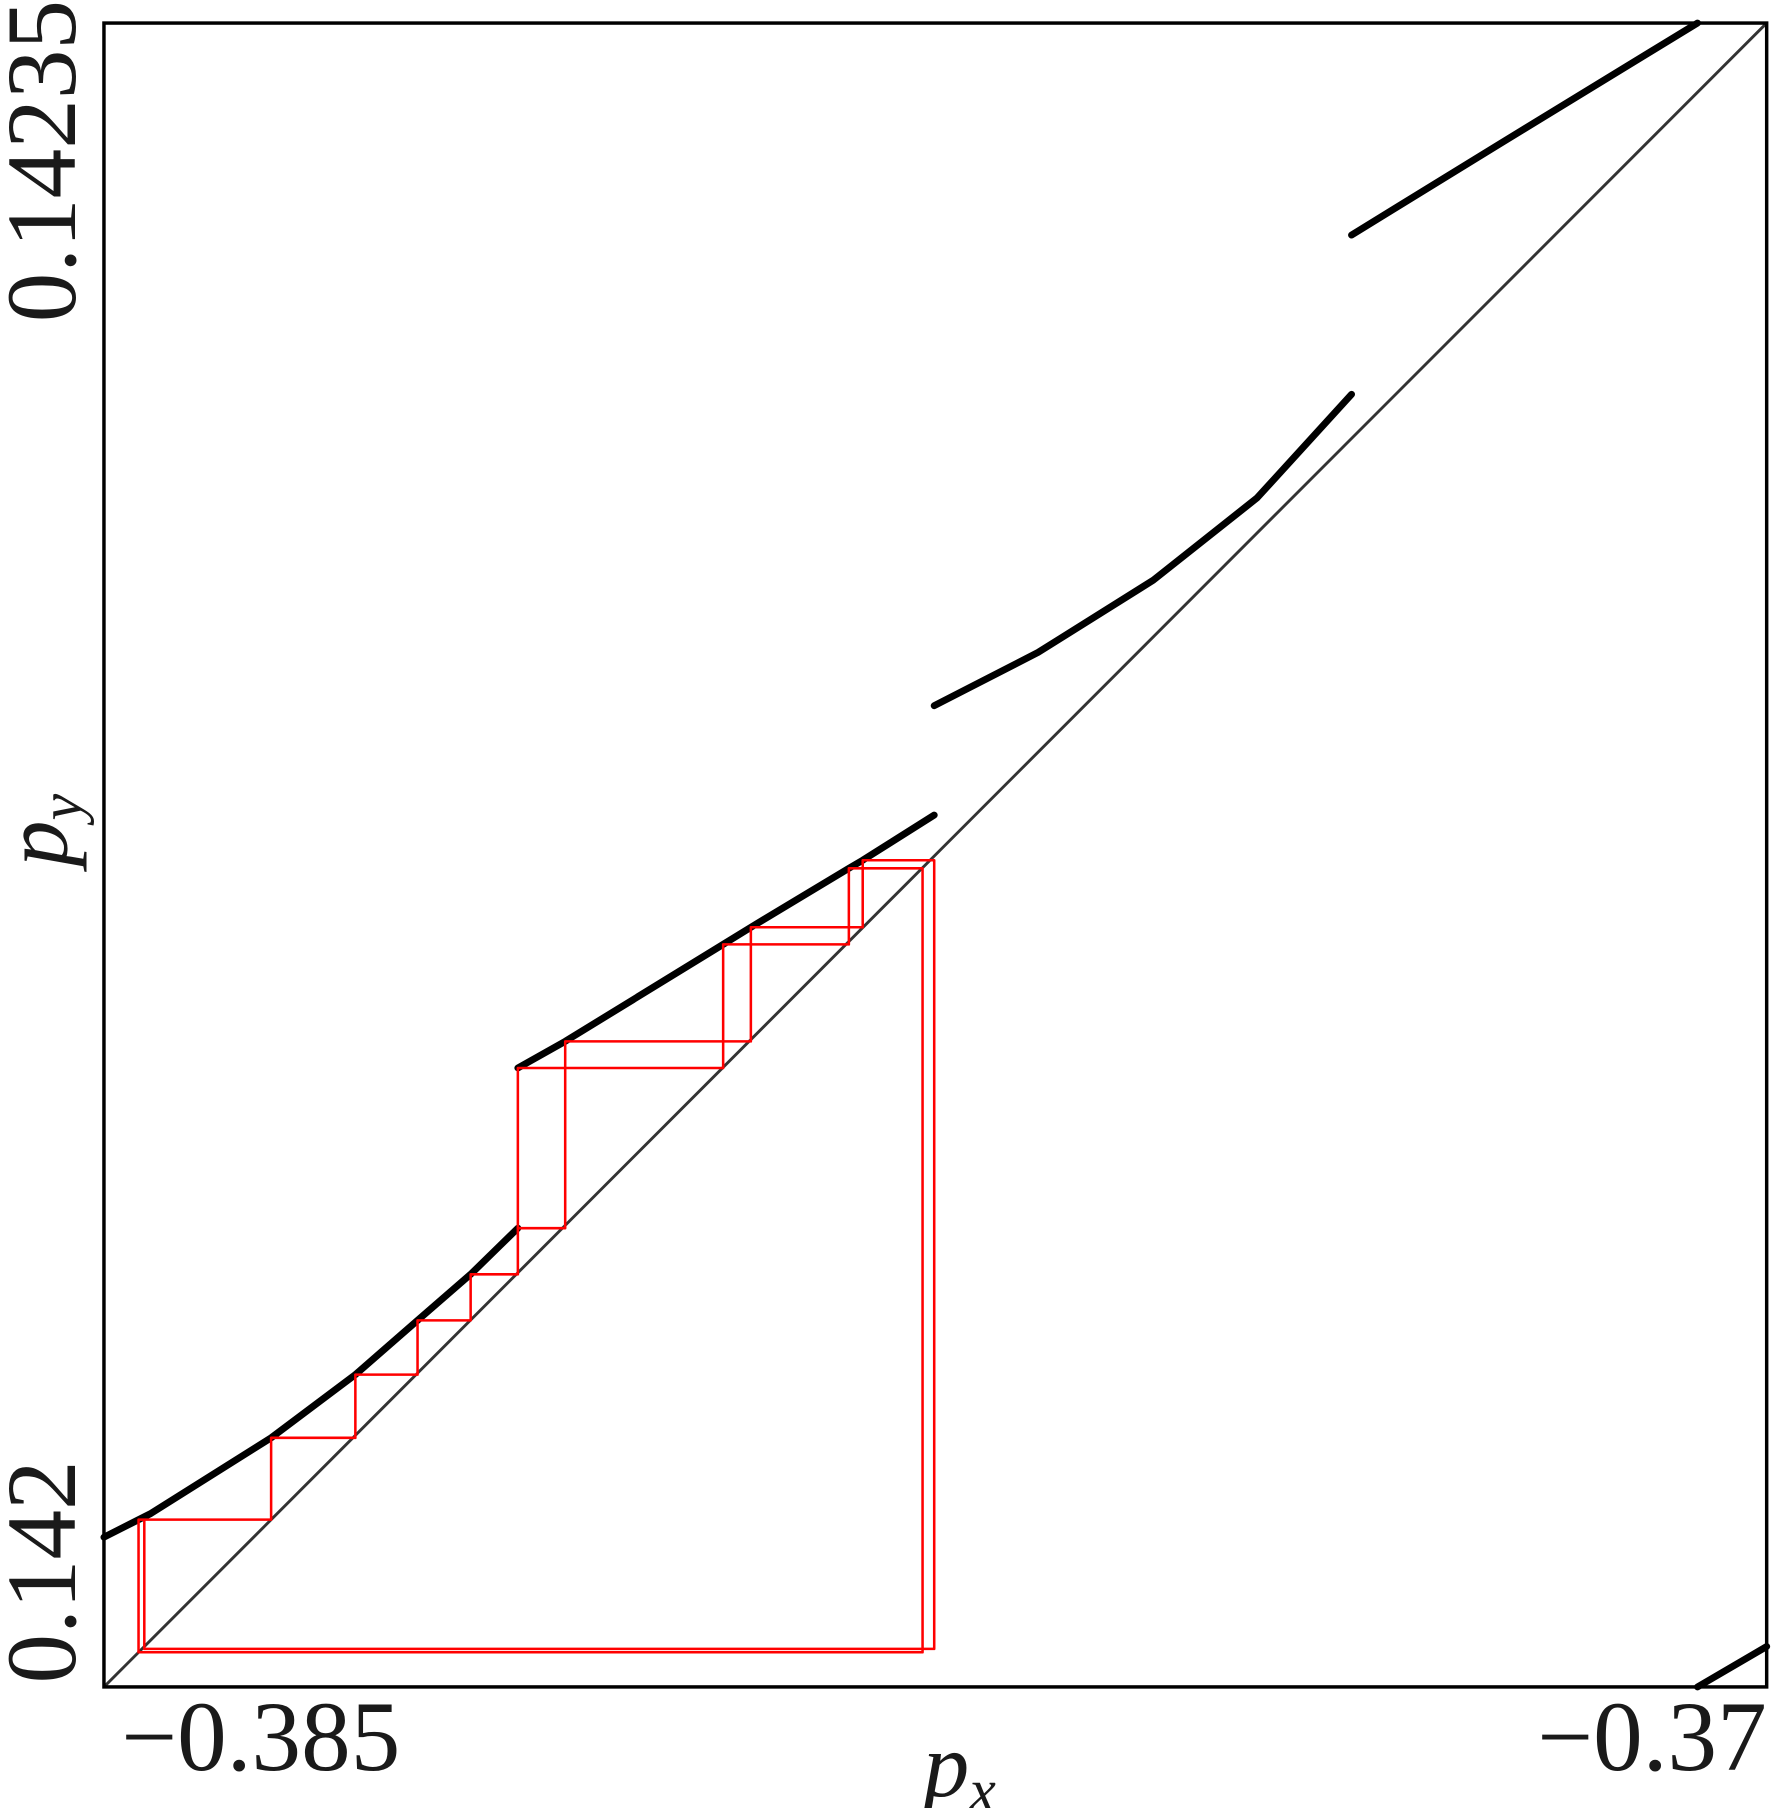 The width and height of the screenshot is (1783, 1808). I want to click on y-axis-label-sub: y, so click(61, 809).